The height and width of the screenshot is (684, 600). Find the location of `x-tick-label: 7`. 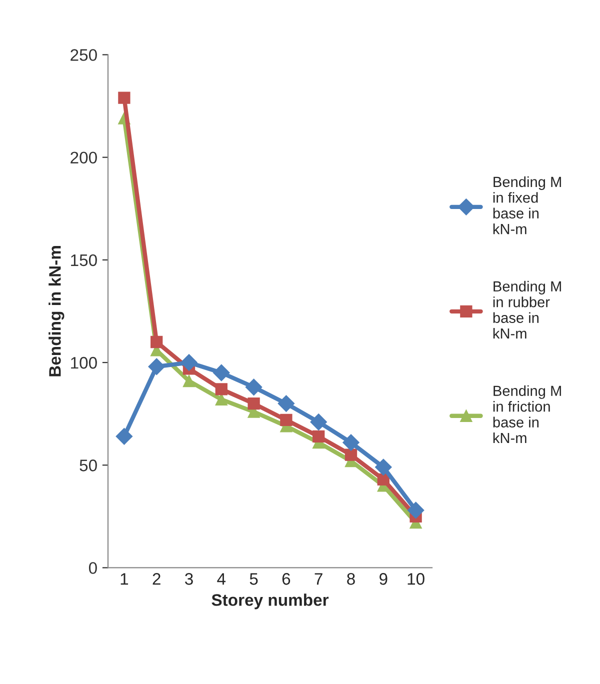

x-tick-label: 7 is located at coordinates (318, 579).